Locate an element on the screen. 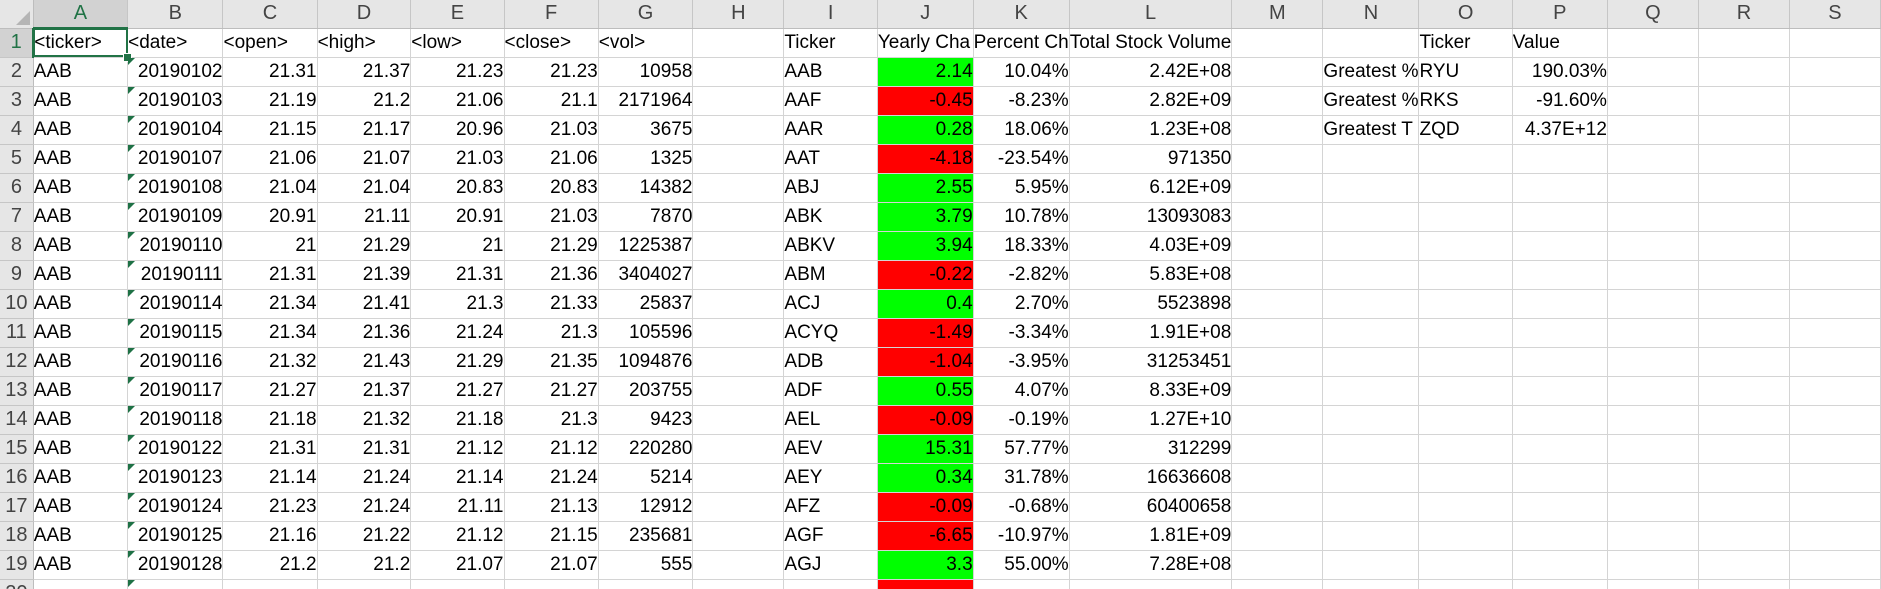 This screenshot has width=1881, height=589. cell-B12: 20190116 is located at coordinates (175, 362).